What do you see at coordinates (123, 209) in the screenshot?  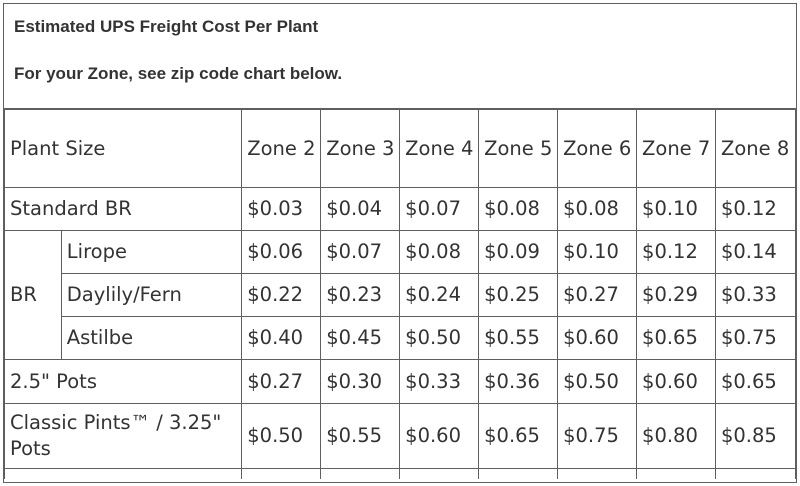 I see `row-label: Standard BR` at bounding box center [123, 209].